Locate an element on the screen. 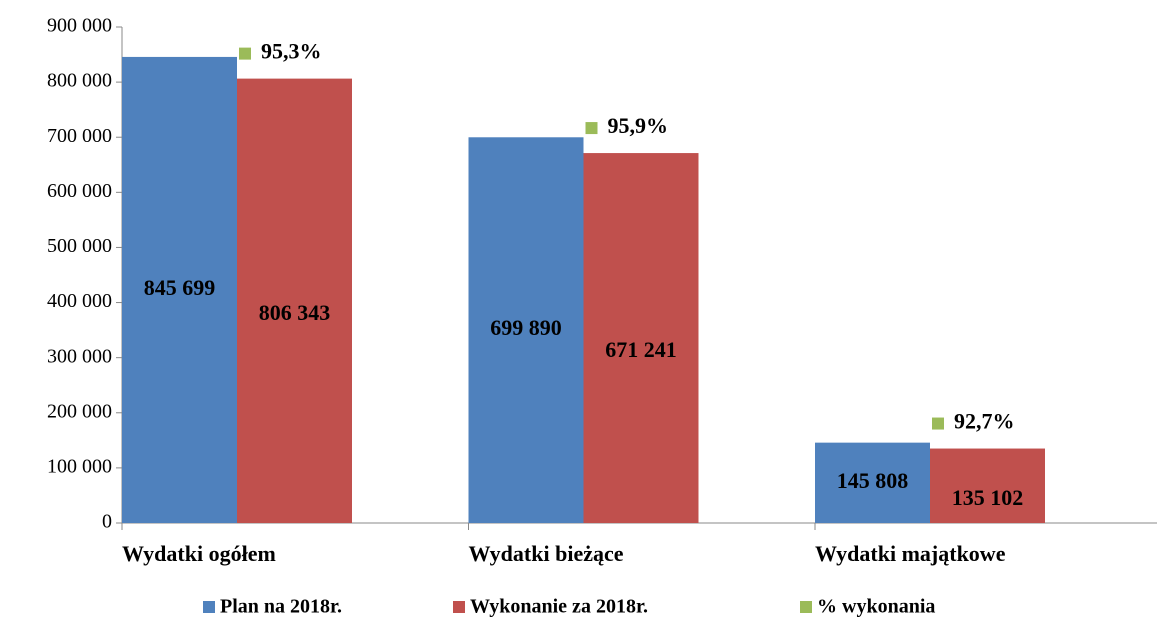  value-label: 845 699 is located at coordinates (180, 287).